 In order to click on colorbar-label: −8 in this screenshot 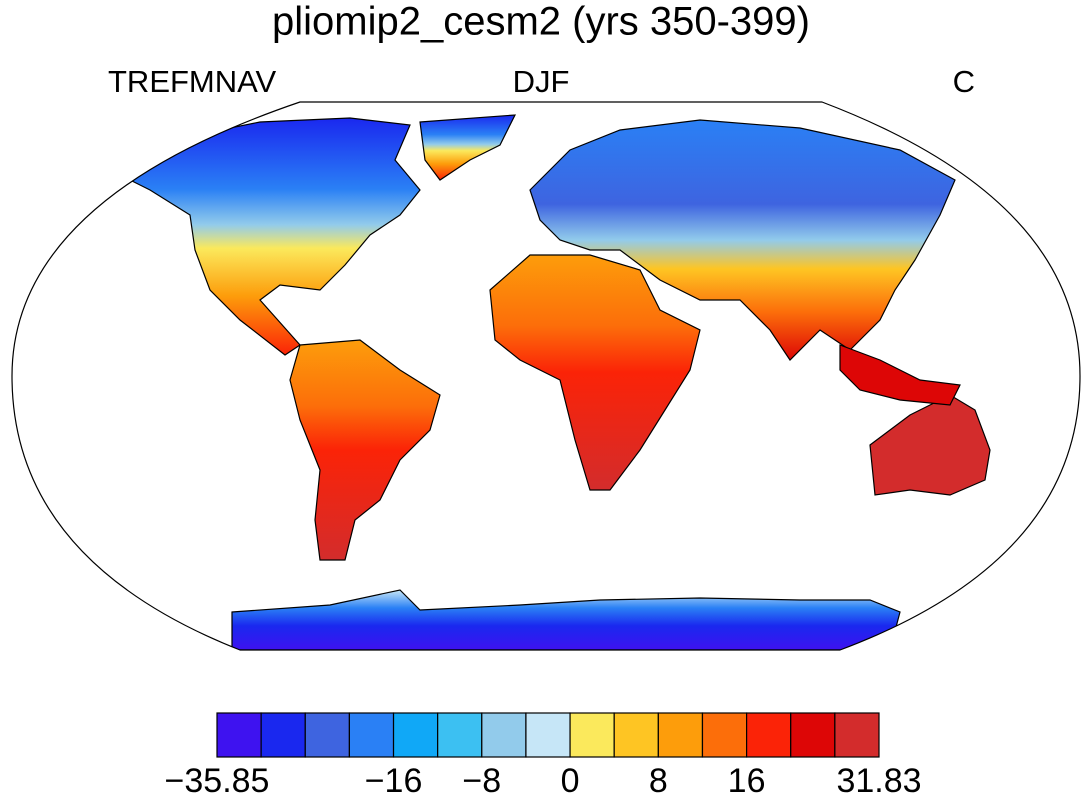, I will do `click(481, 780)`.